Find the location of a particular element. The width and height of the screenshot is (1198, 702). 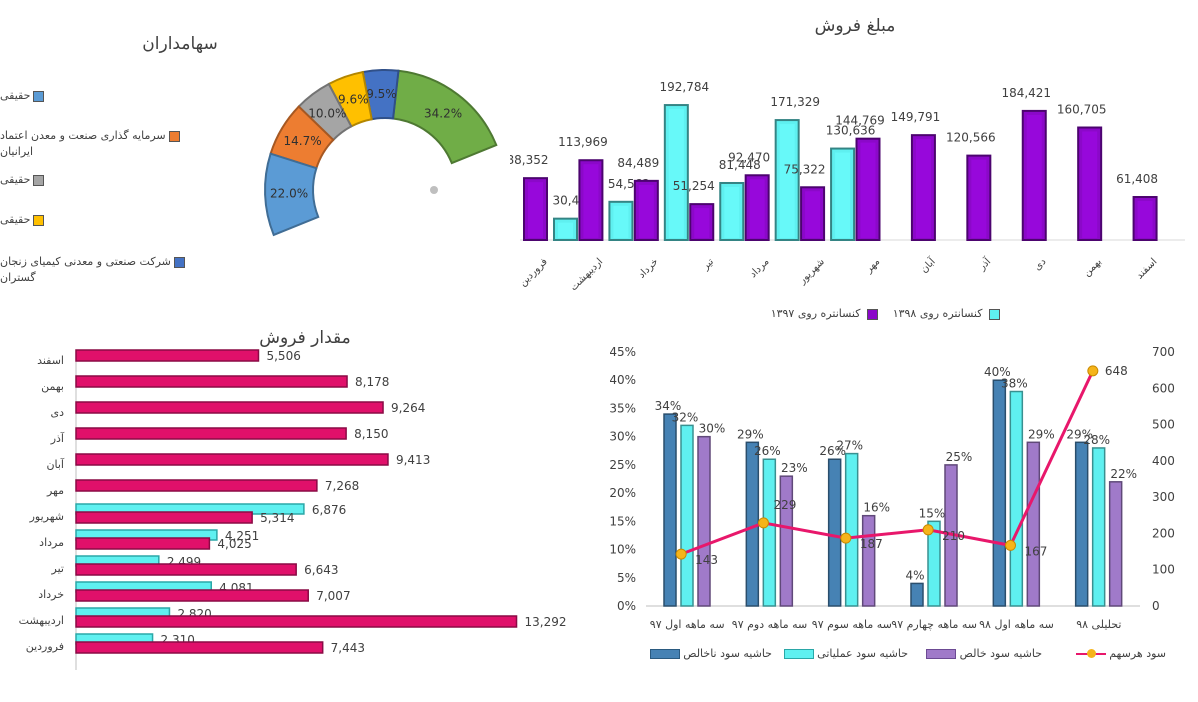

amount-category-label: خرداد is located at coordinates (648, 268).